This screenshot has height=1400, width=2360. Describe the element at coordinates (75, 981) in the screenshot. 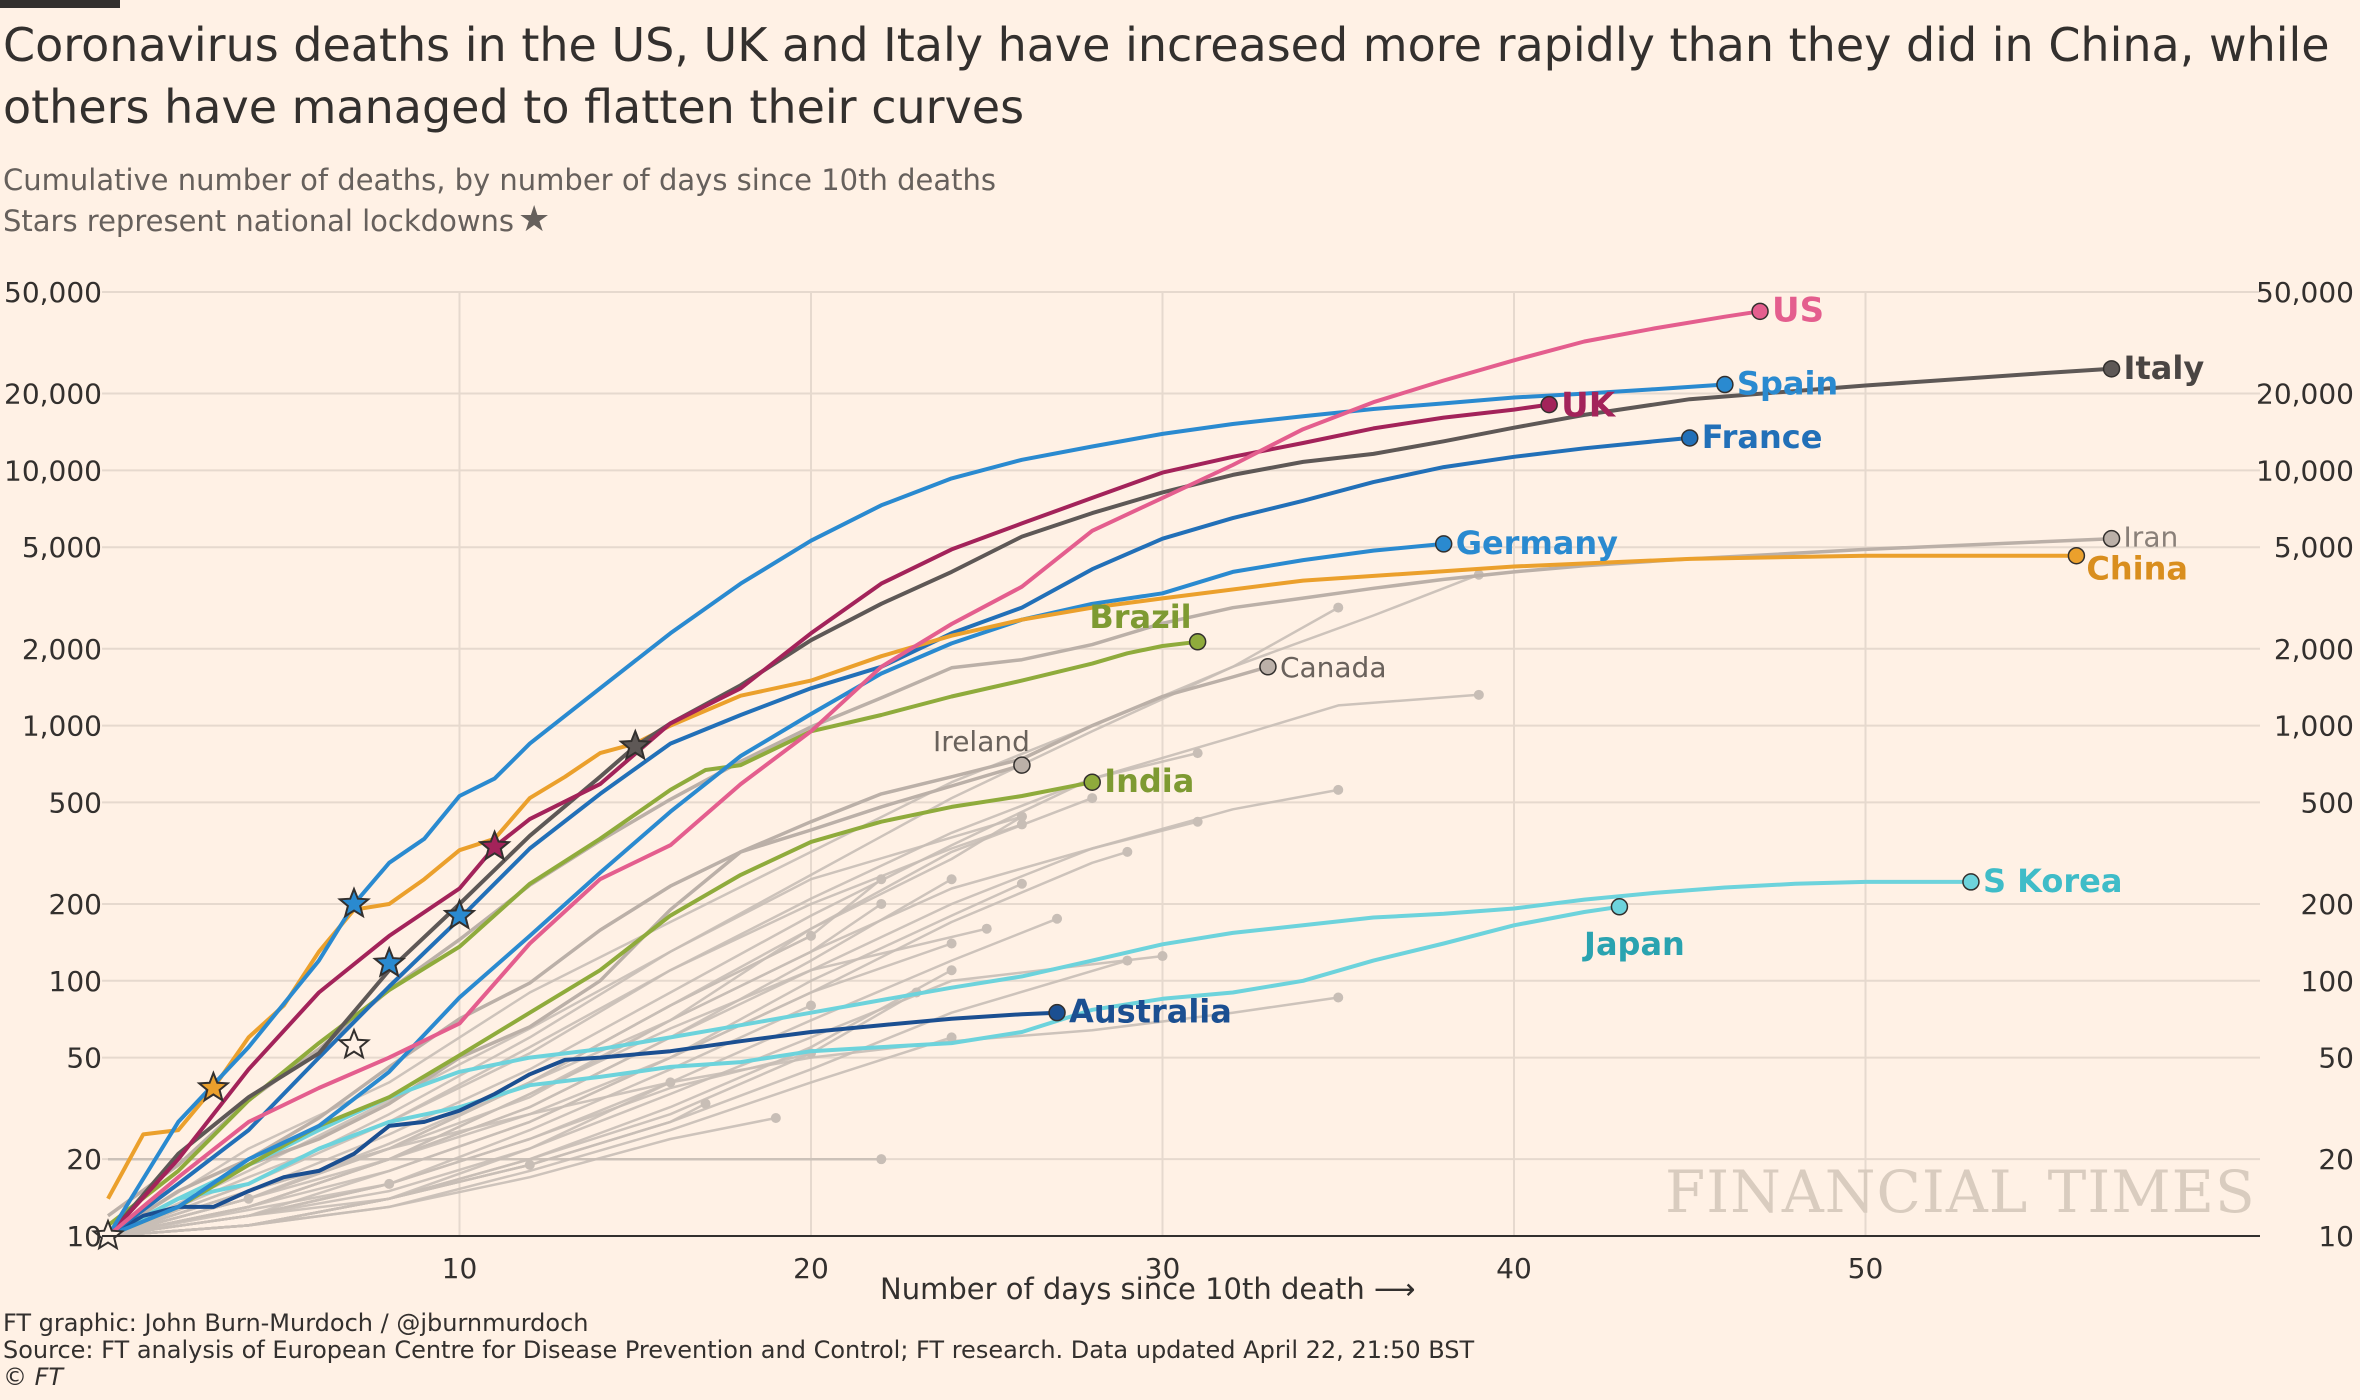

I see `y-tick-label-left: 100` at that location.